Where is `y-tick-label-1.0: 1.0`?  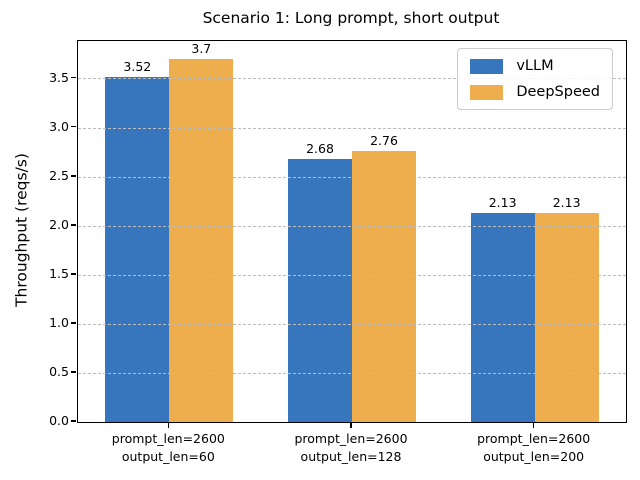
y-tick-label-1.0: 1.0 is located at coordinates (59, 322).